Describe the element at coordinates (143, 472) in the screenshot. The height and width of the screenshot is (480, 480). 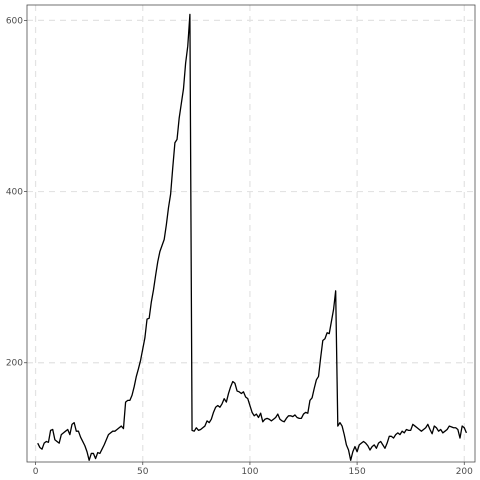
I see `x-tick-label: 50` at that location.